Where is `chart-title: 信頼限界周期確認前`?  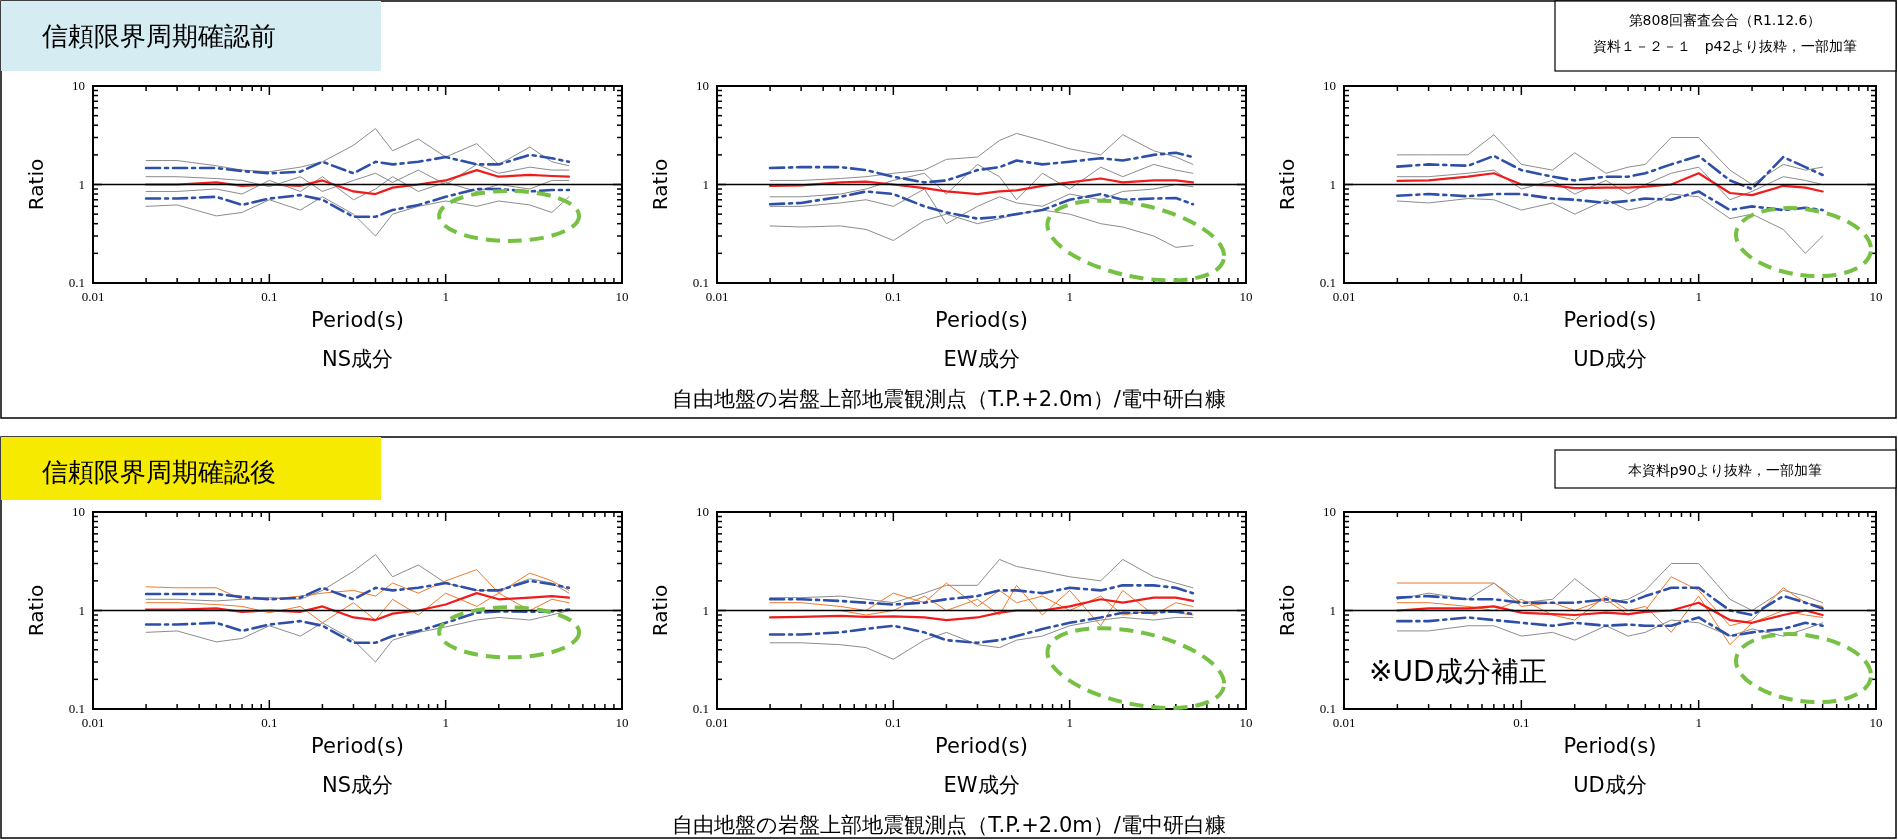
chart-title: 信頼限界周期確認前 is located at coordinates (159, 36).